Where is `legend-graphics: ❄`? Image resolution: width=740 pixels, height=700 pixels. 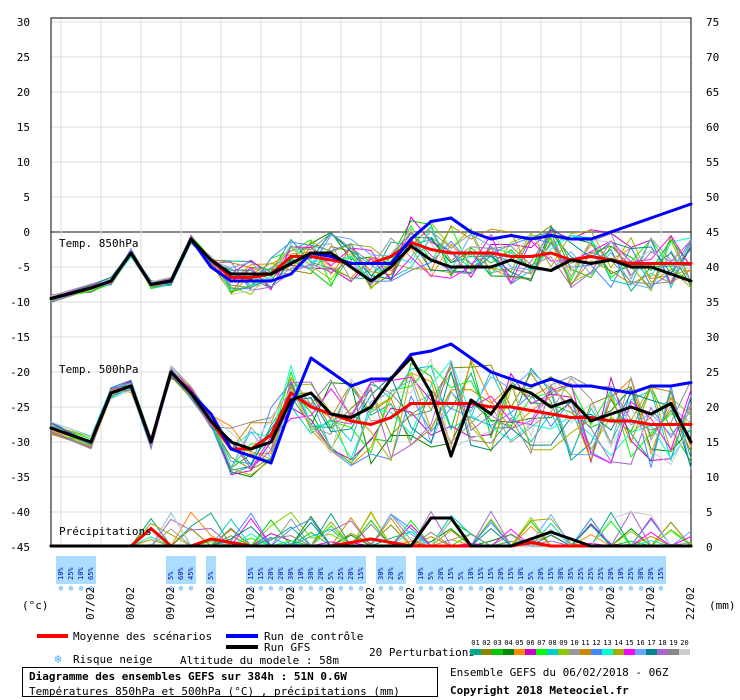 legend-graphics: ❄ is located at coordinates (147, 650).